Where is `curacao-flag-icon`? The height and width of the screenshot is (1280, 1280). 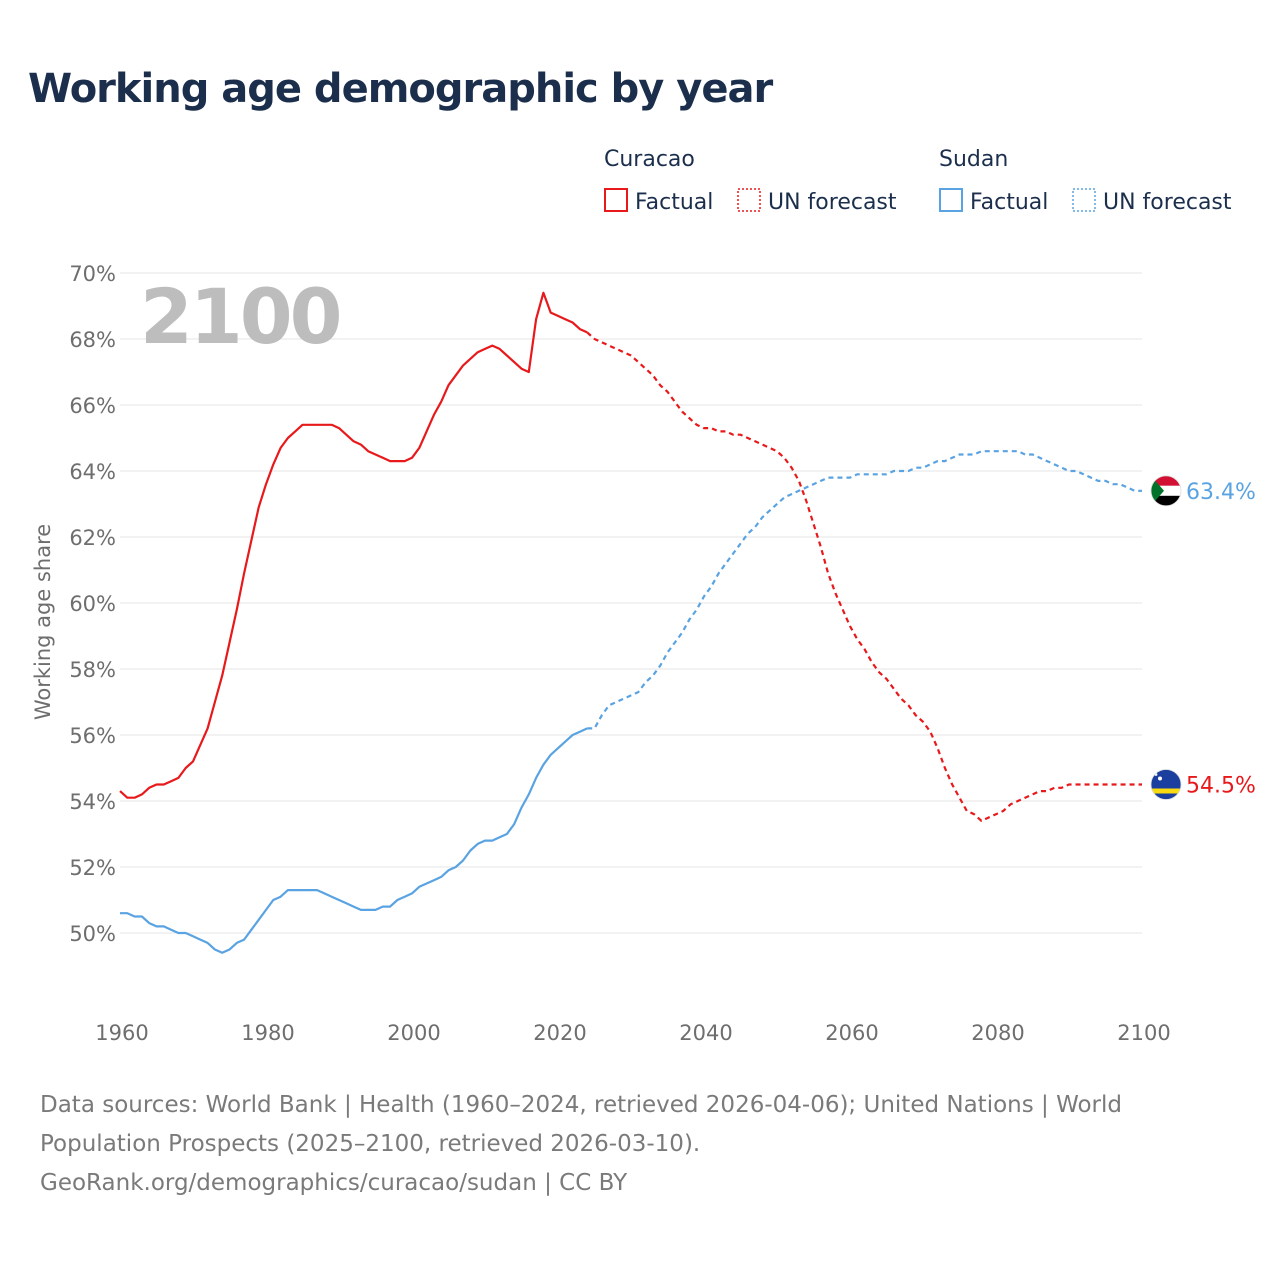 curacao-flag-icon is located at coordinates (1166, 784).